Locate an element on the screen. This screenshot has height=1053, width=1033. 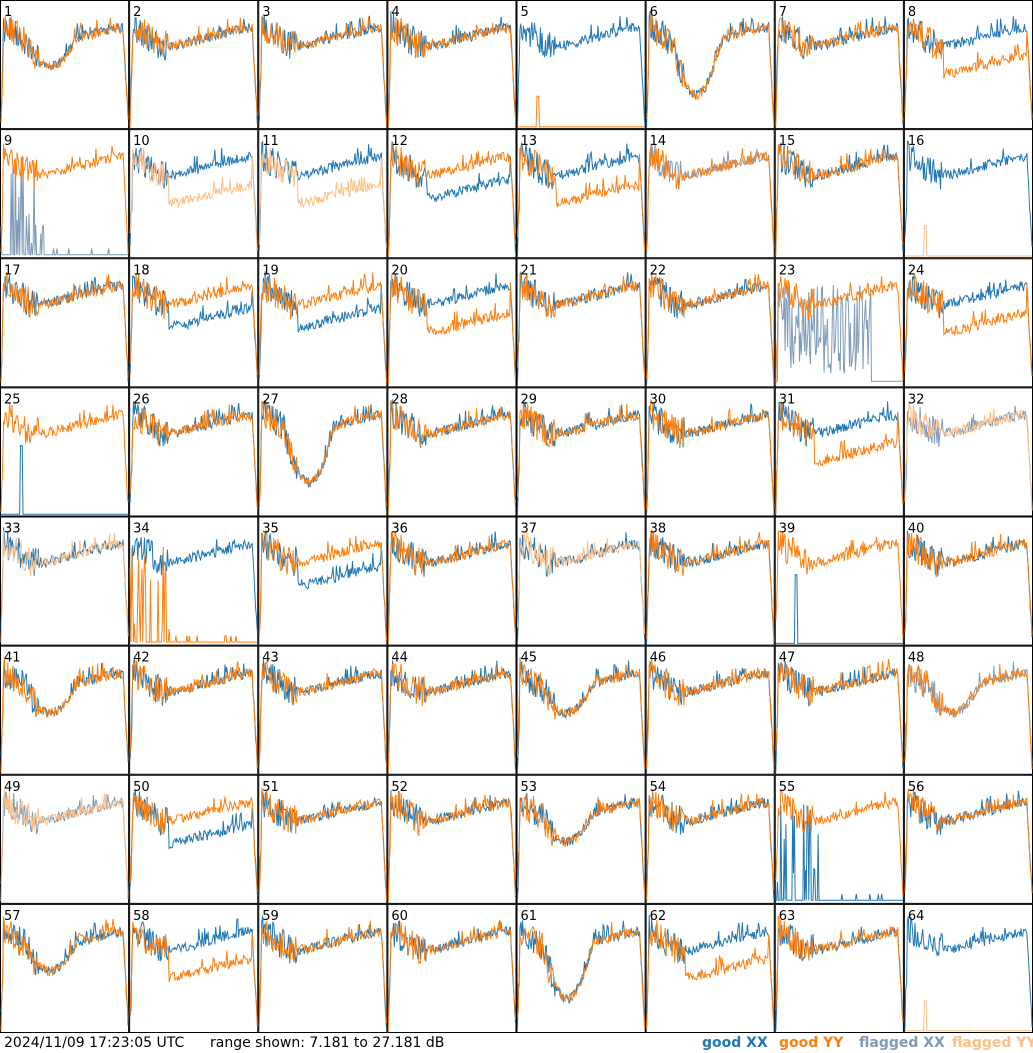
panel-label: 17 is located at coordinates (12, 270).